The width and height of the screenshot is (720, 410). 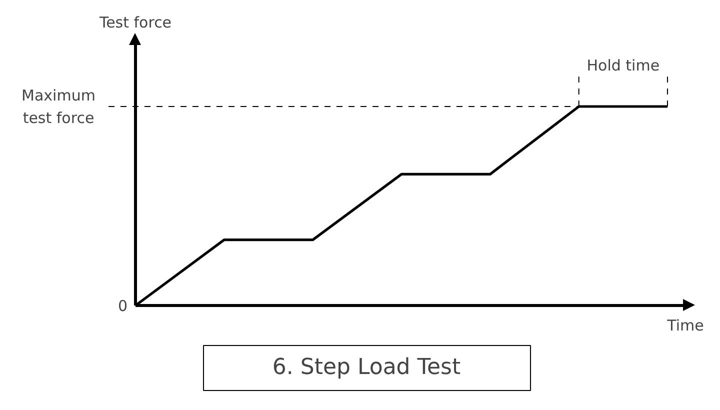 I want to click on y-axis-title: Test force, so click(x=135, y=23).